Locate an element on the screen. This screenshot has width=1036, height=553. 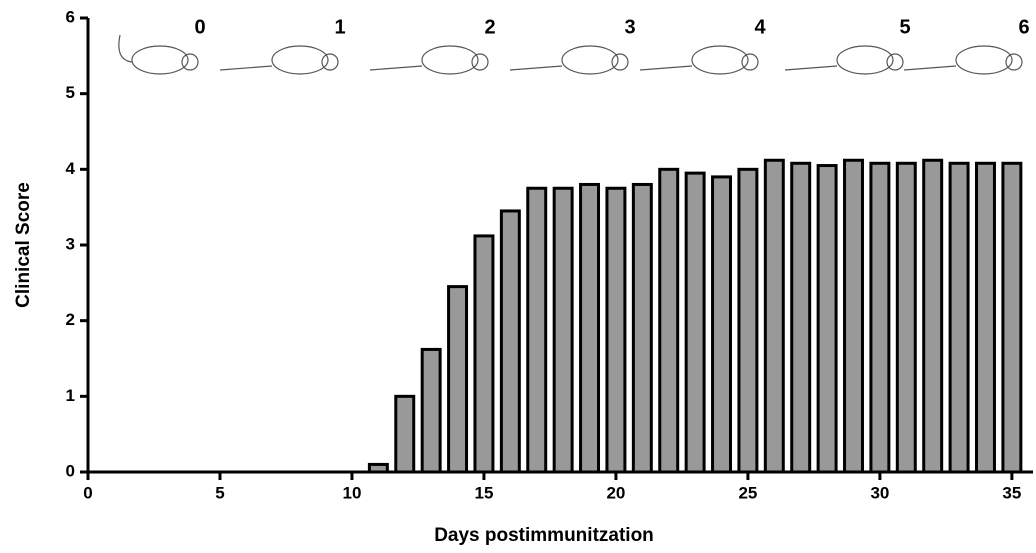
score-annotation: 1 is located at coordinates (339, 27).